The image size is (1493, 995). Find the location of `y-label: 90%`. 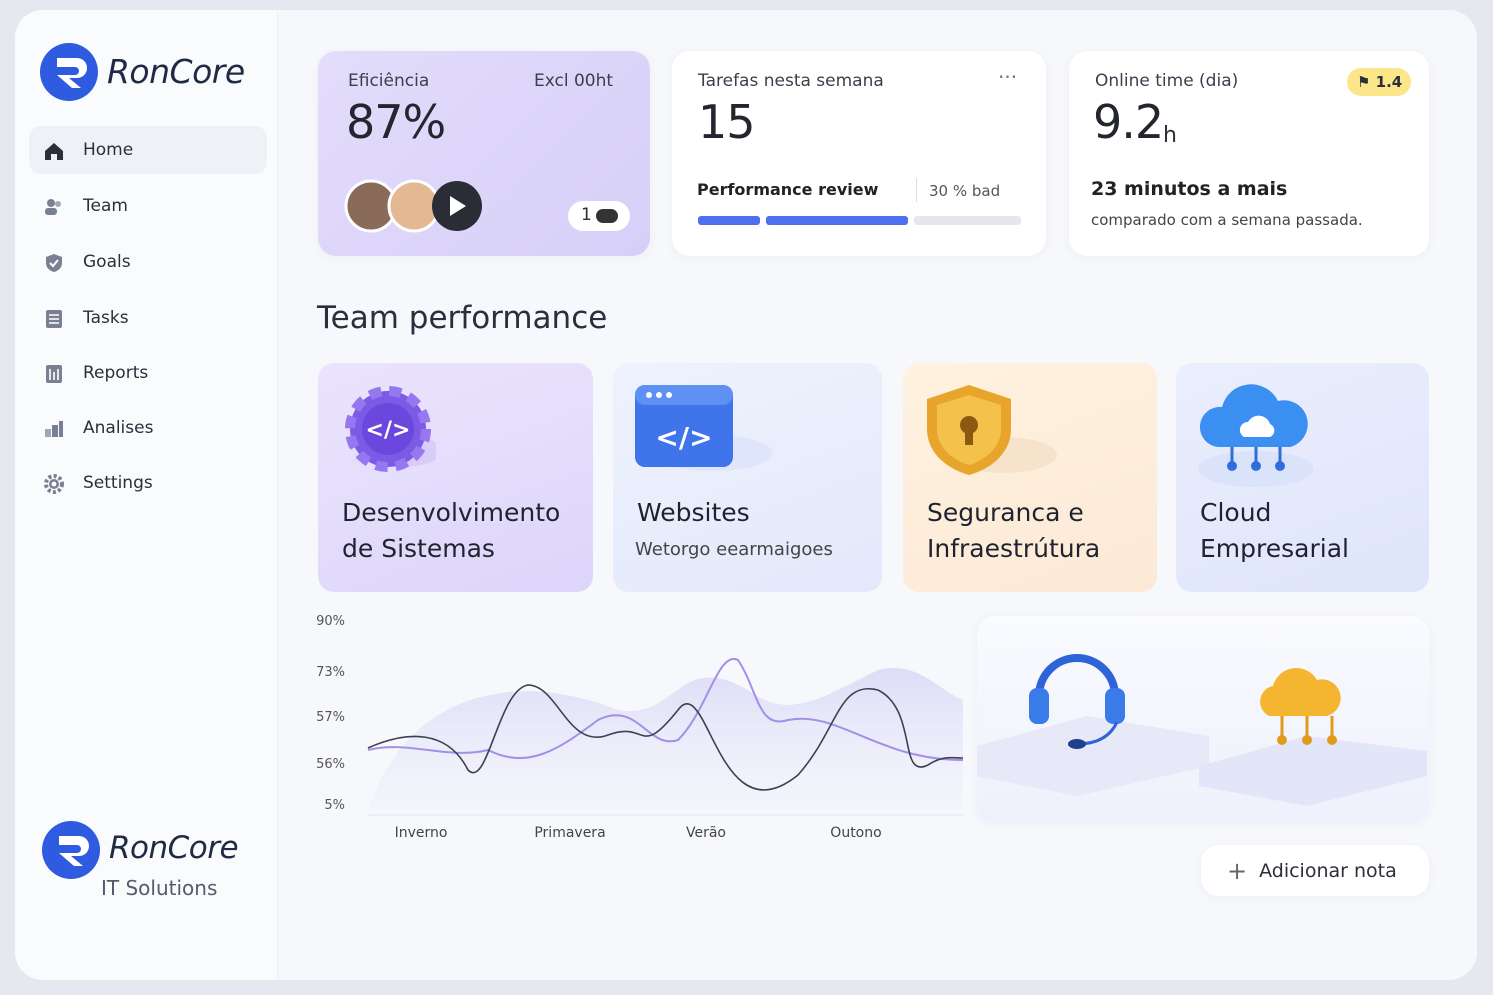

y-label: 90% is located at coordinates (330, 621).